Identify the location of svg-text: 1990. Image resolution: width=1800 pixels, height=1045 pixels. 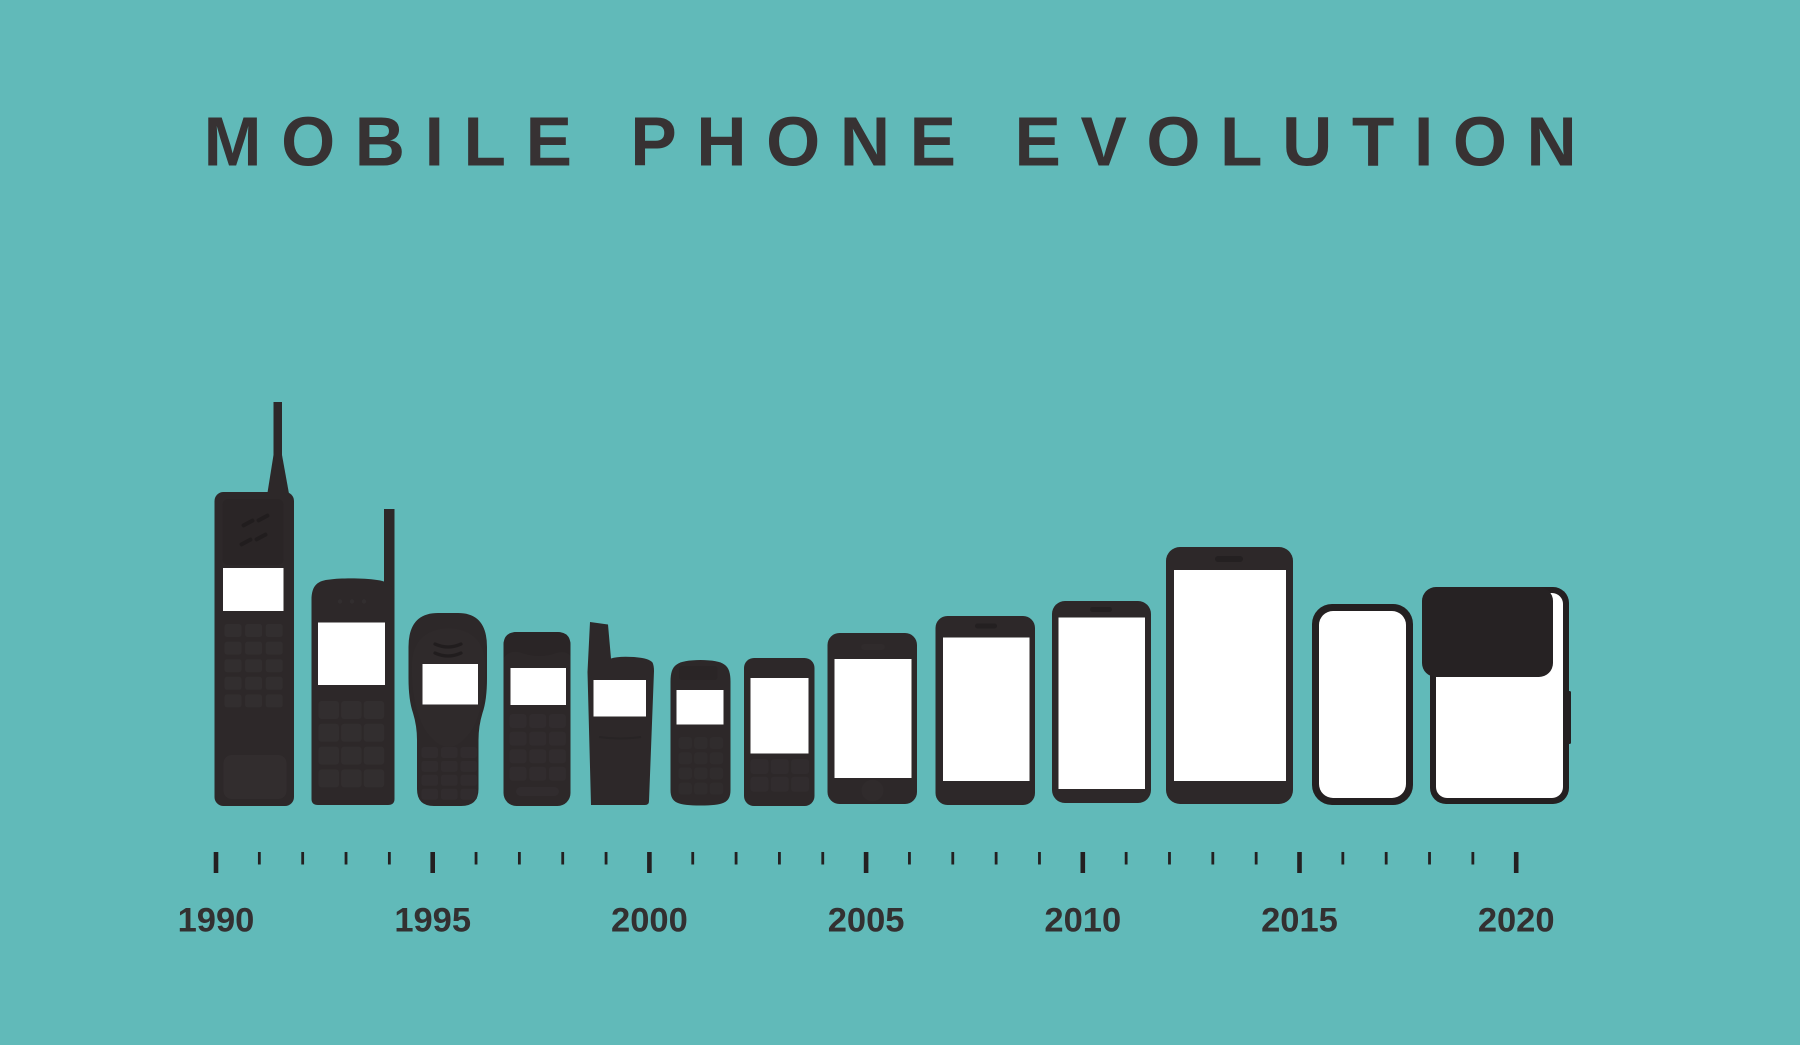
(216, 921).